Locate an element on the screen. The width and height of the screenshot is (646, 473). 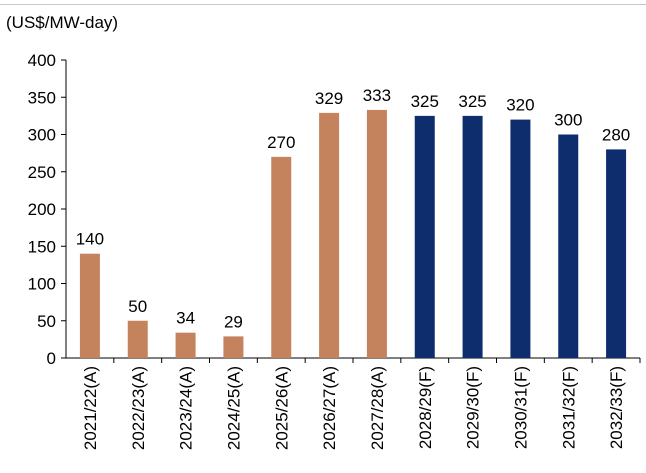
data-label: 270 is located at coordinates (281, 142).